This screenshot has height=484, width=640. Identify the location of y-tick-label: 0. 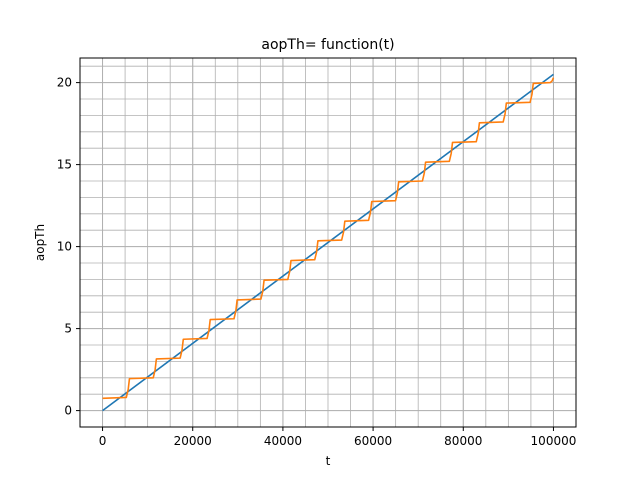
(68, 411).